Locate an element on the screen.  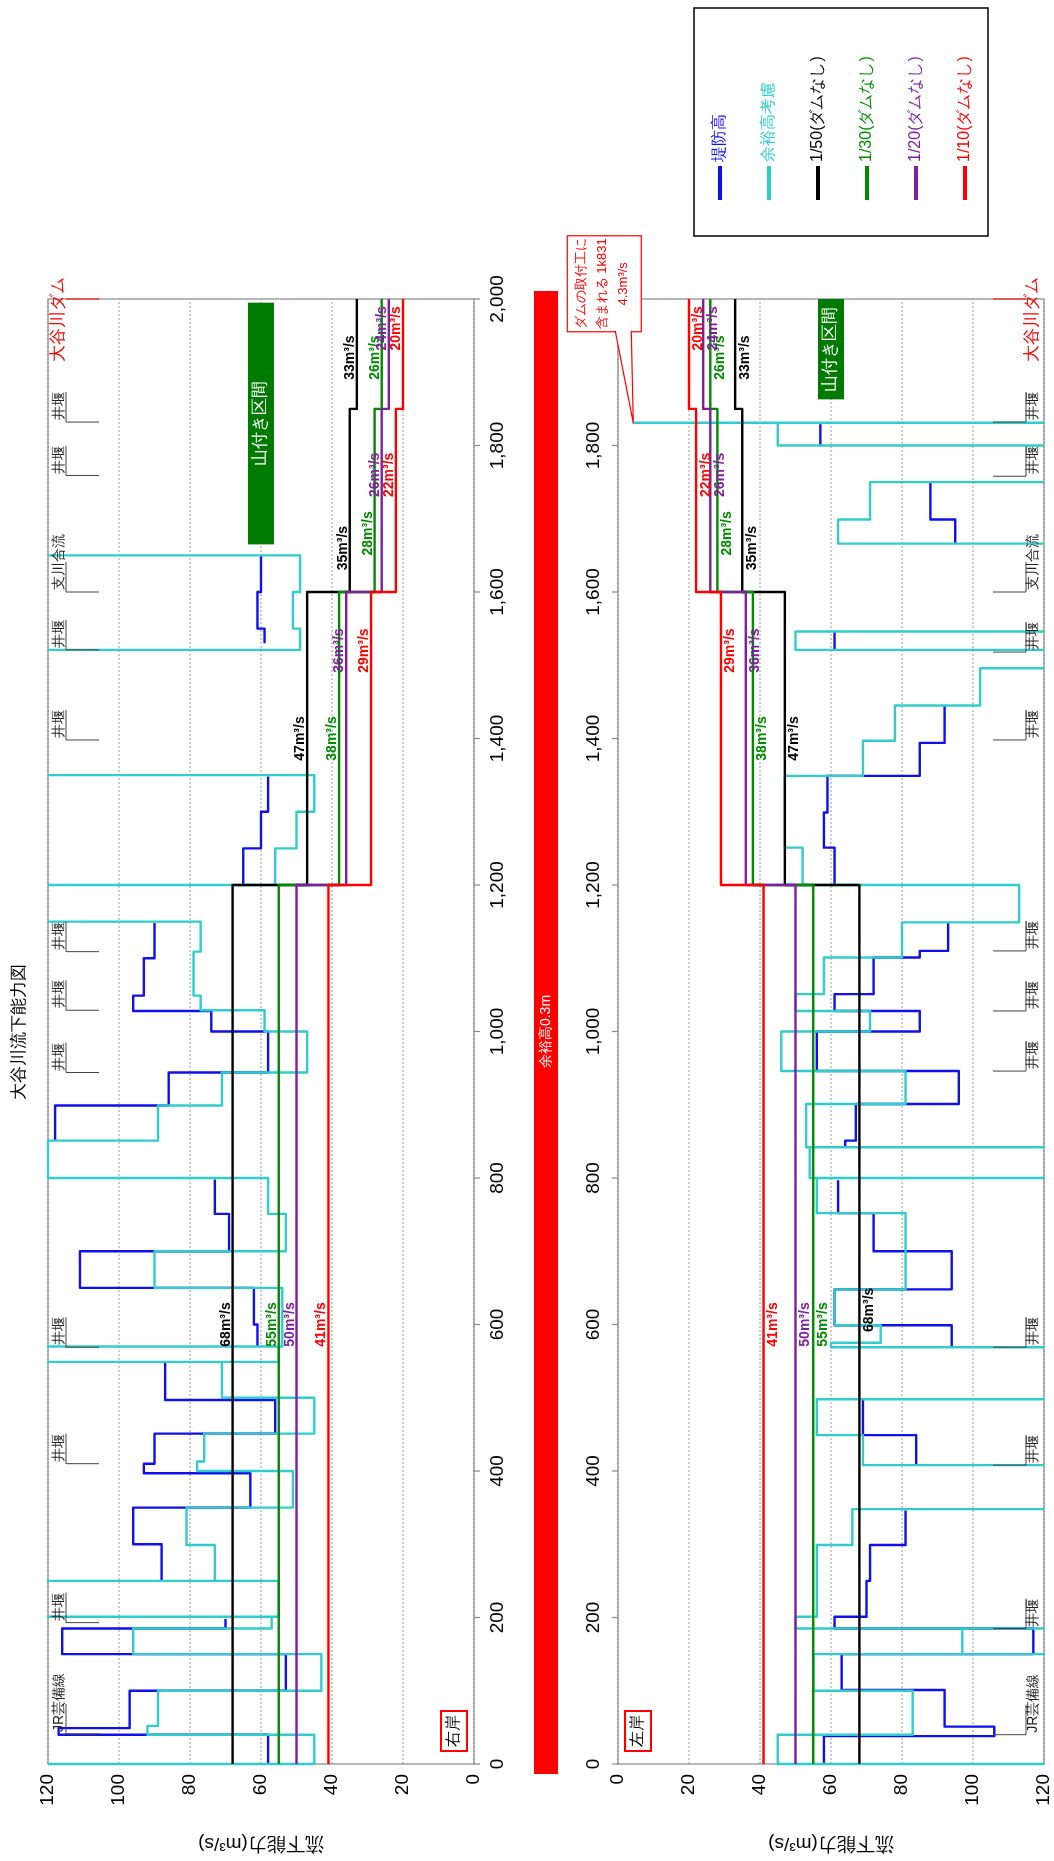
text: 大谷川流下能力図 is located at coordinates (19, 1031).